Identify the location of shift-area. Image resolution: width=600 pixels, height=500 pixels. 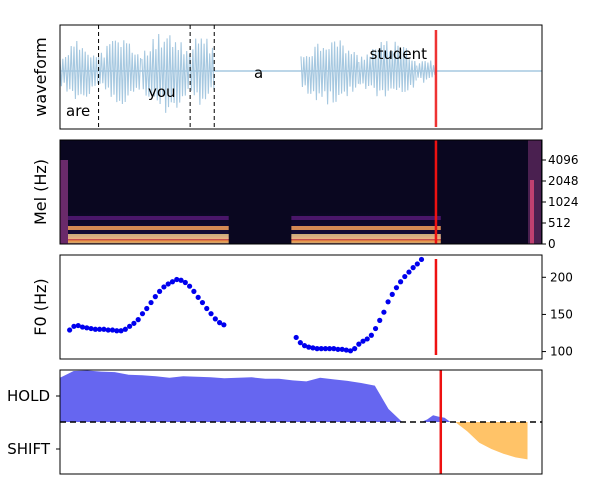
(491, 441).